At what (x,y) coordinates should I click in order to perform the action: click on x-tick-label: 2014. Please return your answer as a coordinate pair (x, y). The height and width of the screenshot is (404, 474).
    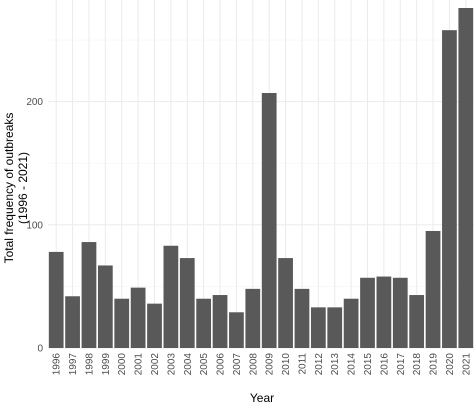
    Looking at the image, I should click on (352, 364).